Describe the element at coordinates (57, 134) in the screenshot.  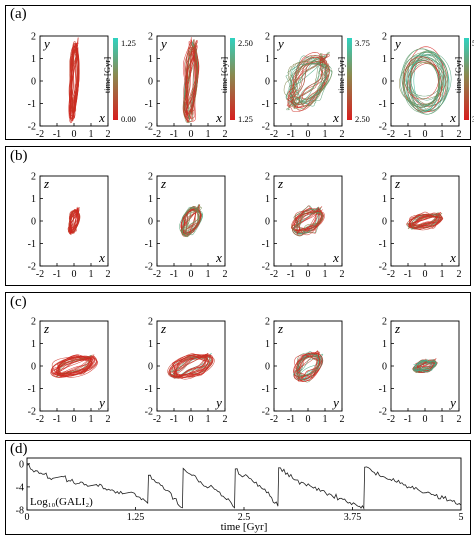
I see `panel-a-plot-1-xtick: -1` at that location.